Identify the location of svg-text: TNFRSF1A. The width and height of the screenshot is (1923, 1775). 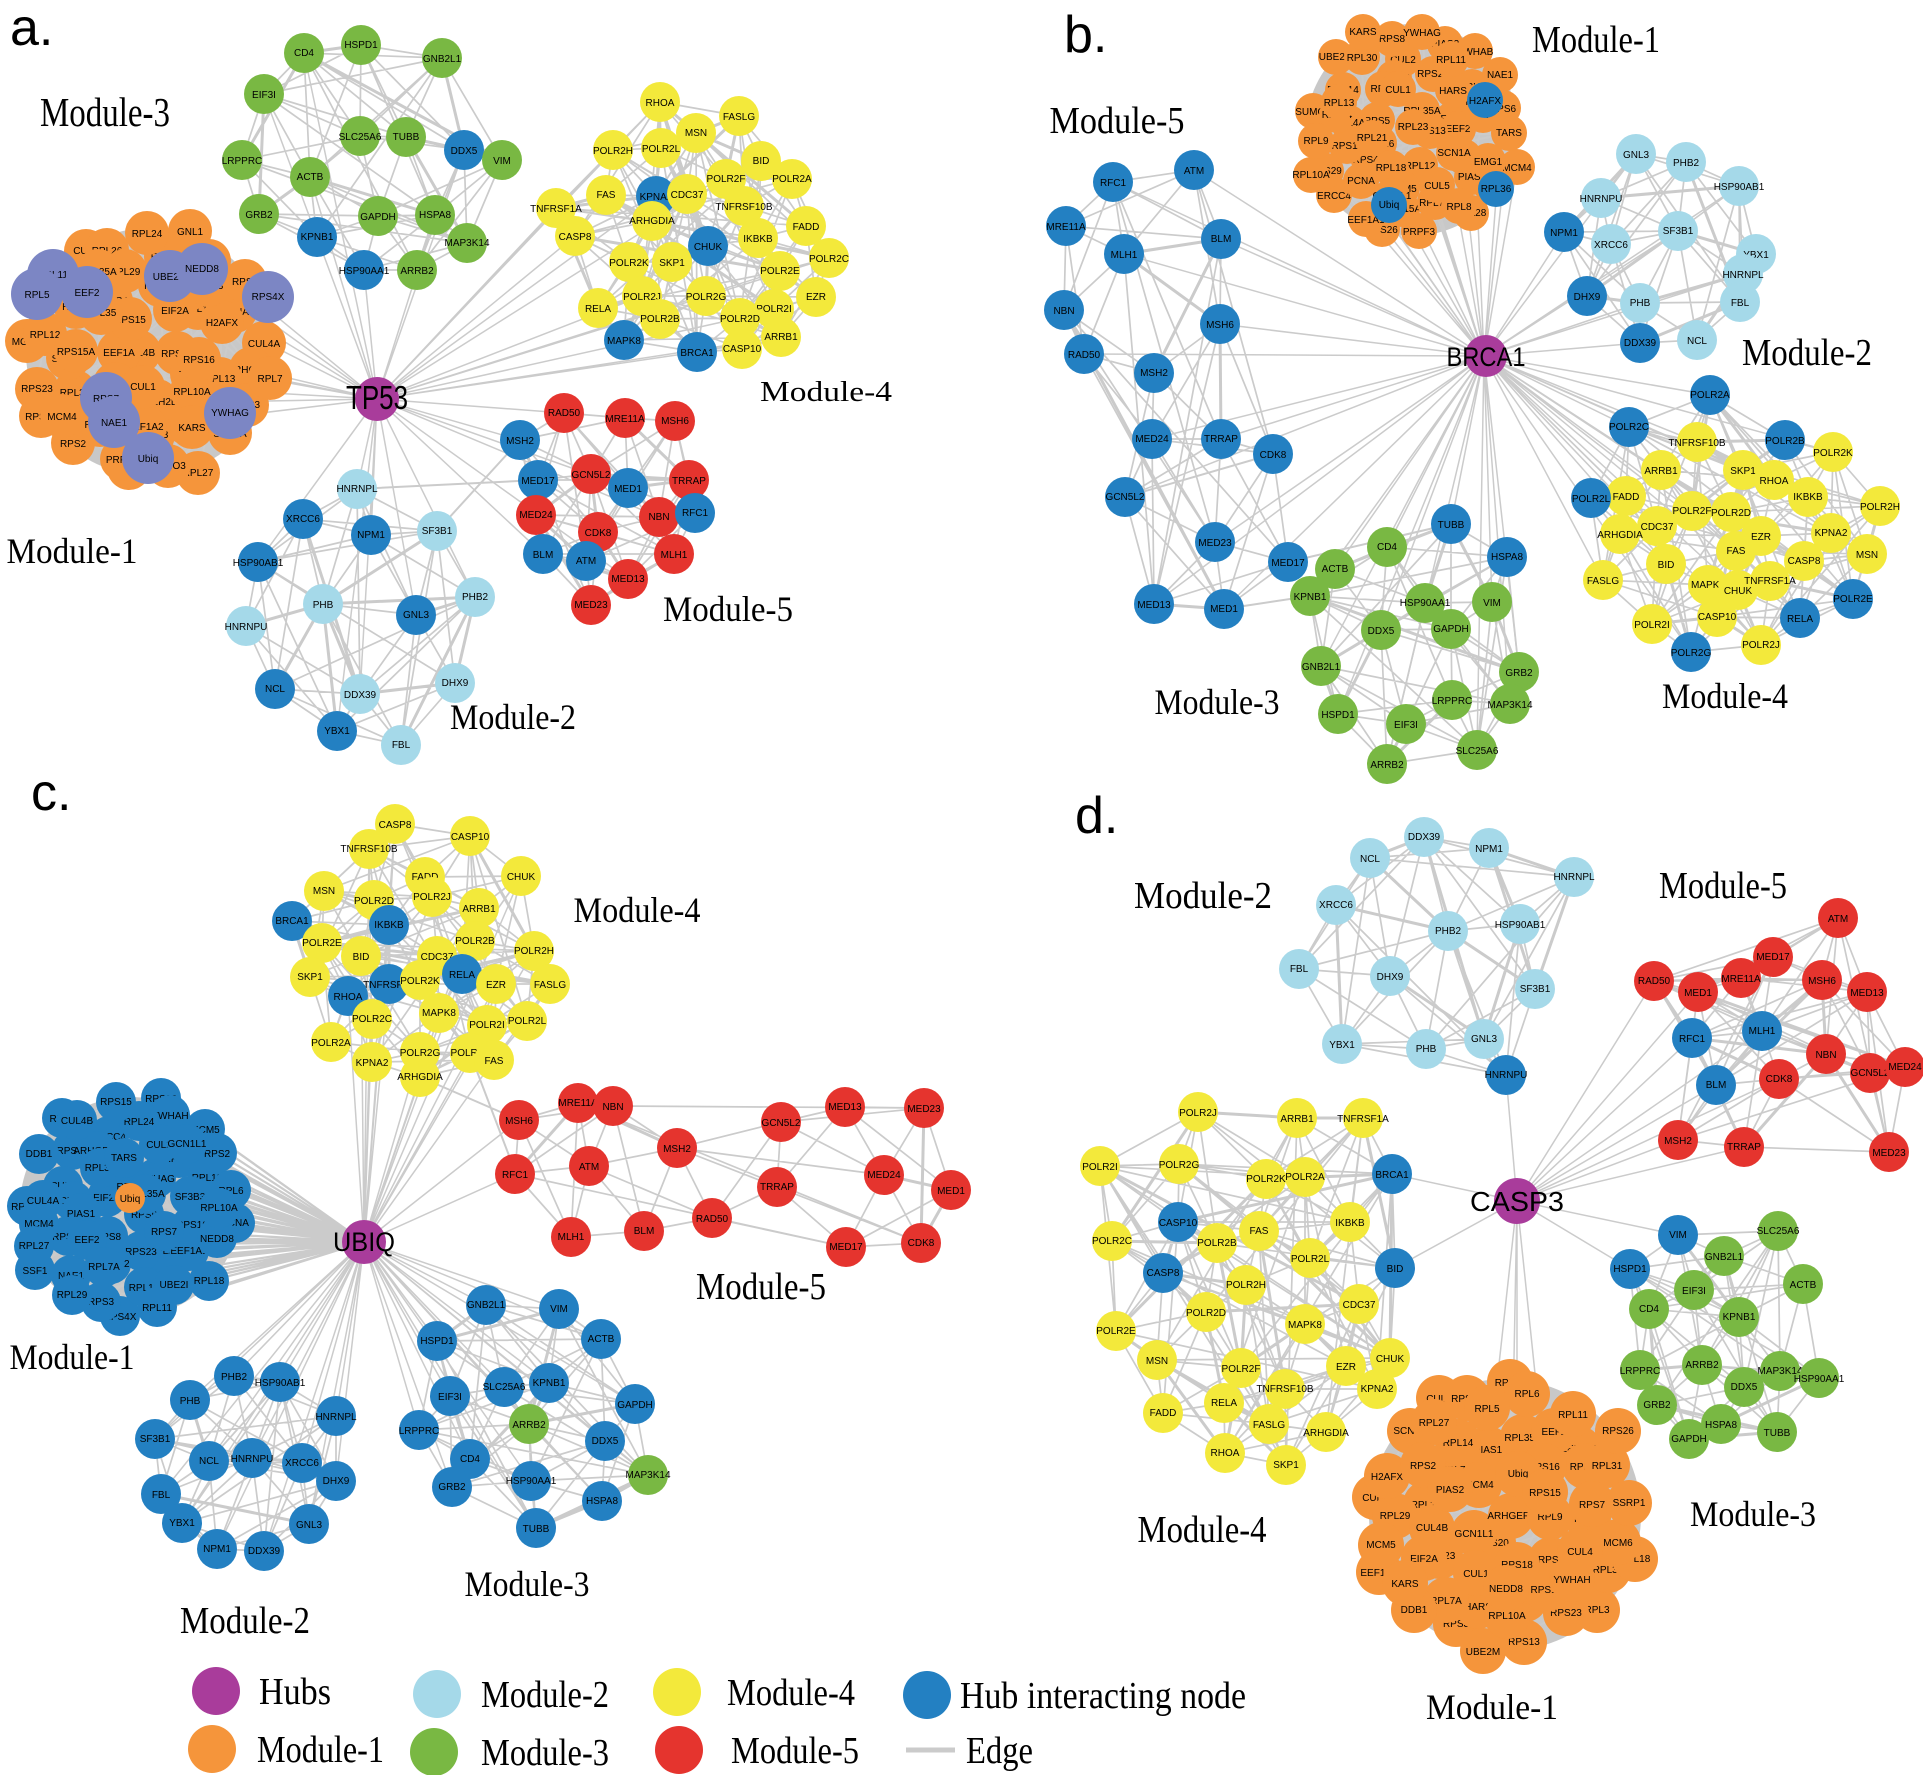
(1363, 1119).